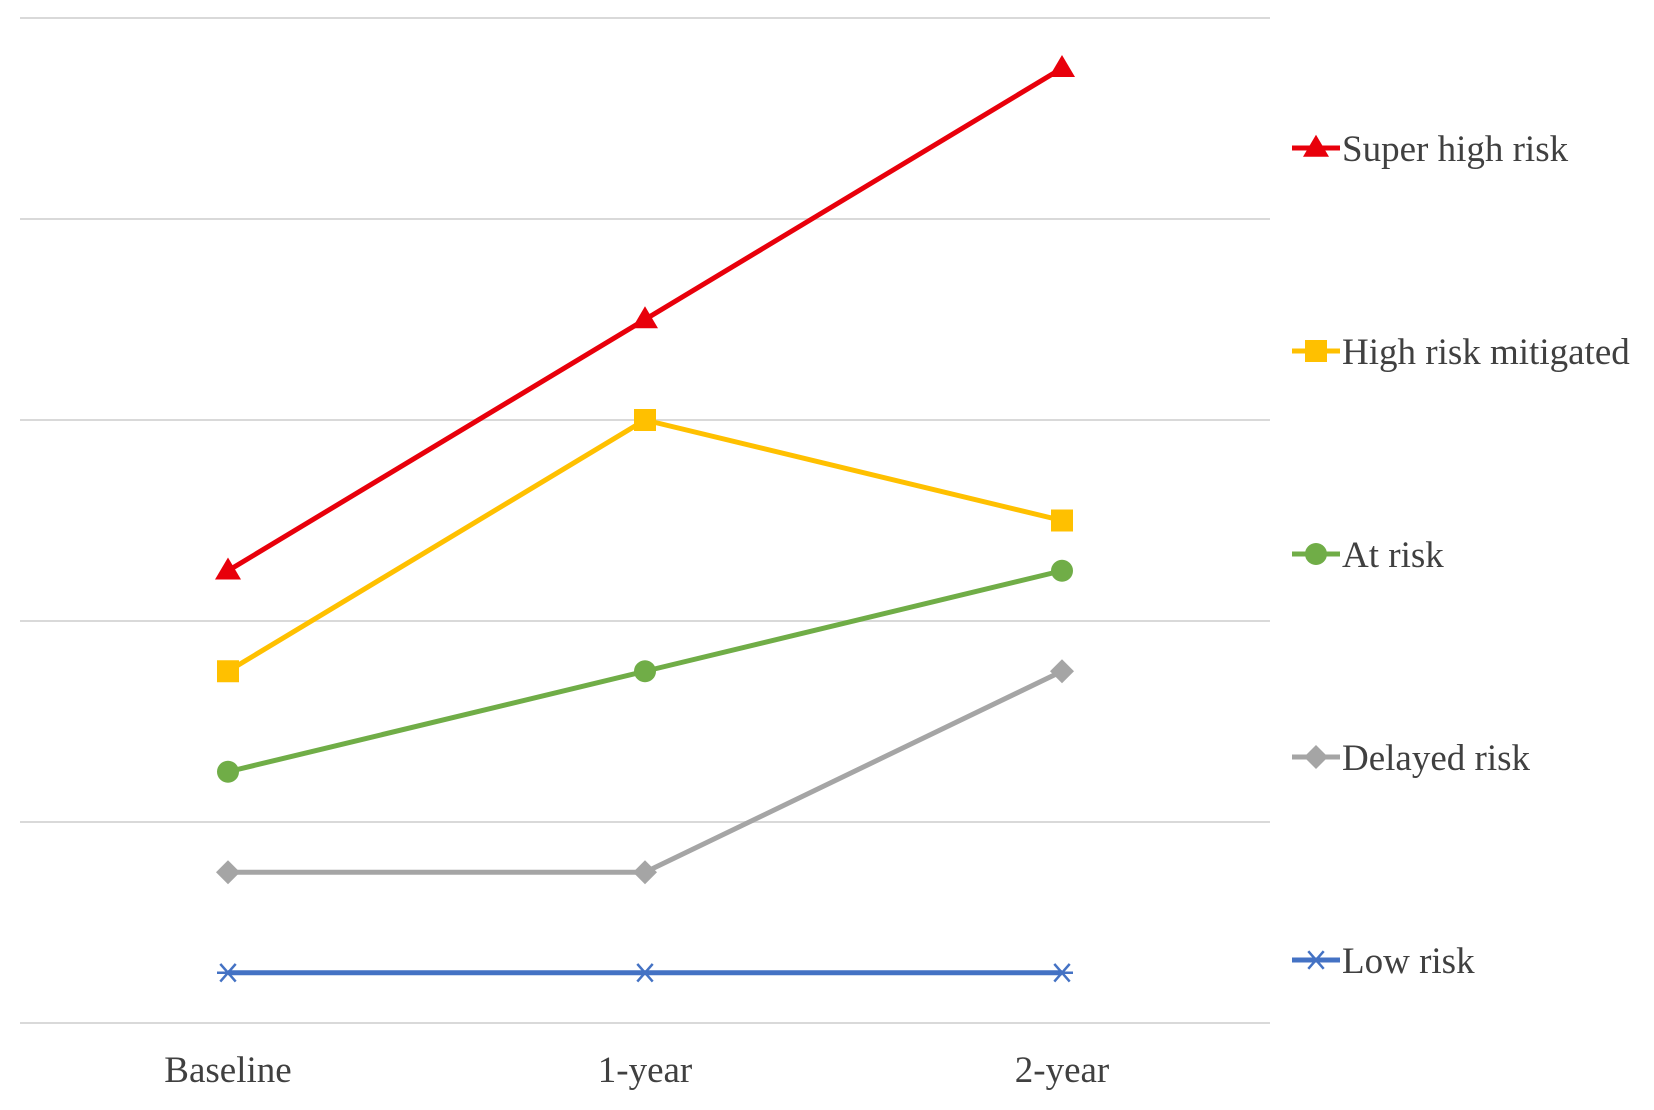 The width and height of the screenshot is (1654, 1110). Describe the element at coordinates (1486, 352) in the screenshot. I see `legend-label: High risk mitigated` at that location.